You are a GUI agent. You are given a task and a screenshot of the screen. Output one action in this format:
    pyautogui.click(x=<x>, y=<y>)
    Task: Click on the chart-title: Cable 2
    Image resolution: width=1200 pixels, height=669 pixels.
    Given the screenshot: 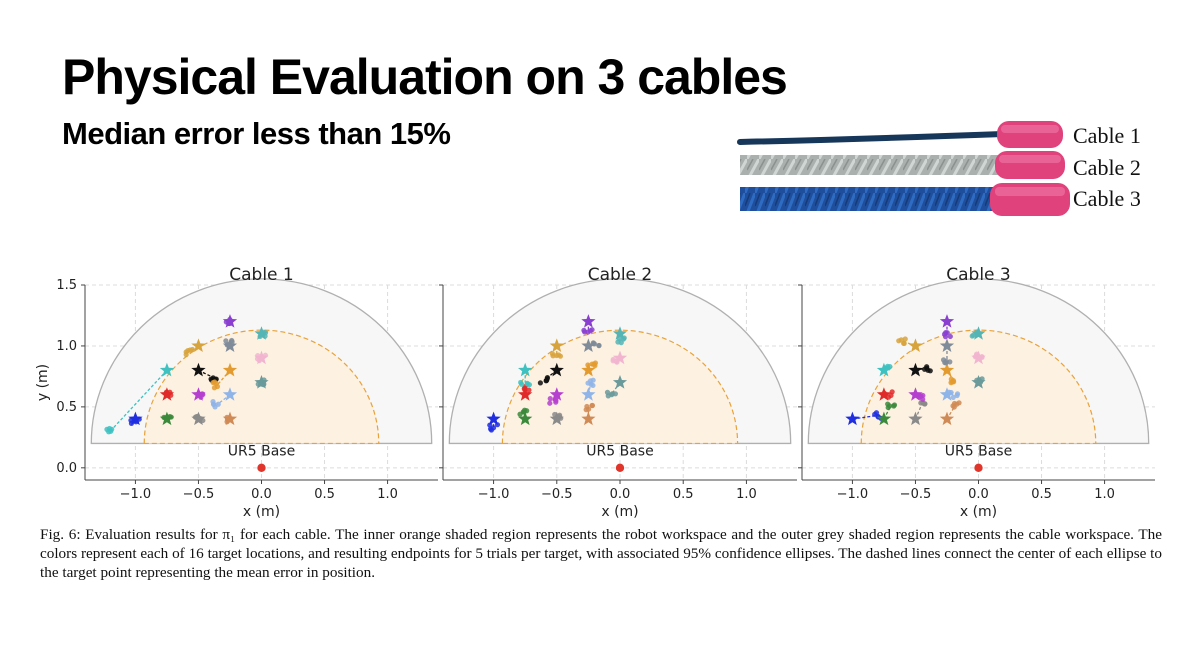 What is the action you would take?
    pyautogui.click(x=620, y=275)
    